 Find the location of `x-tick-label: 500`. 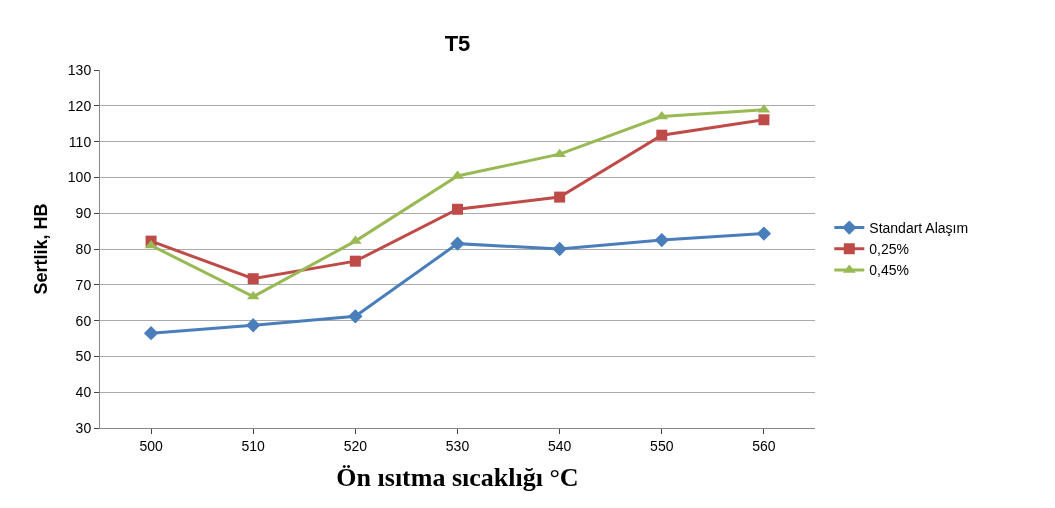

x-tick-label: 500 is located at coordinates (151, 445).